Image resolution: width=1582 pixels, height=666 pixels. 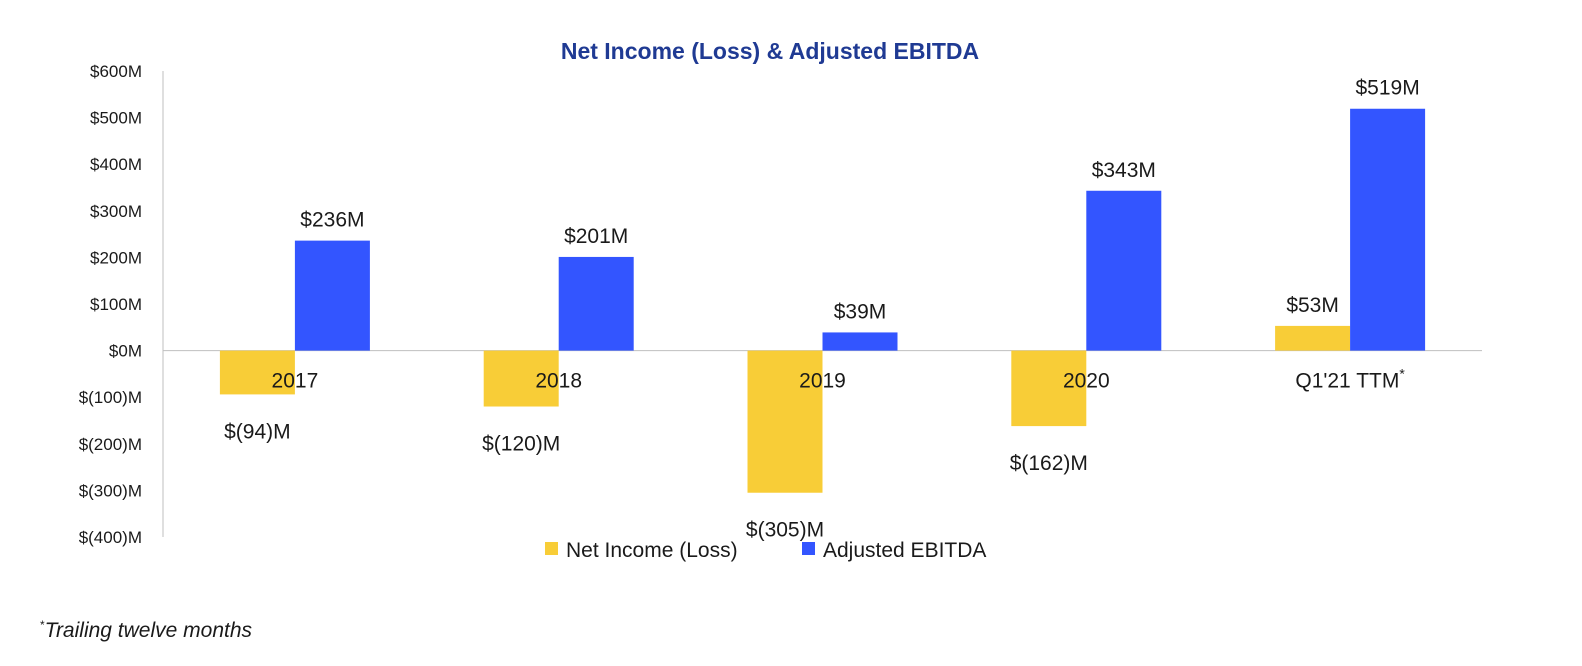 I want to click on legend-adjusted-ebitda-label: Adjusted EBITDA, so click(x=904, y=550).